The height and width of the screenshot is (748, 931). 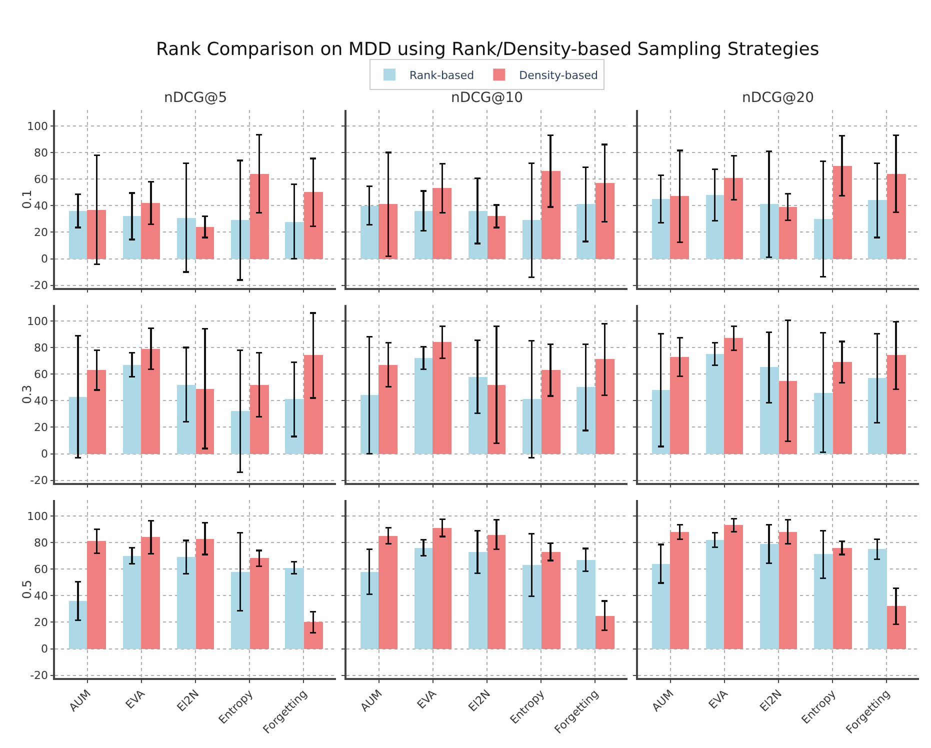 What do you see at coordinates (196, 98) in the screenshot?
I see `chart-title: nDCG@5` at bounding box center [196, 98].